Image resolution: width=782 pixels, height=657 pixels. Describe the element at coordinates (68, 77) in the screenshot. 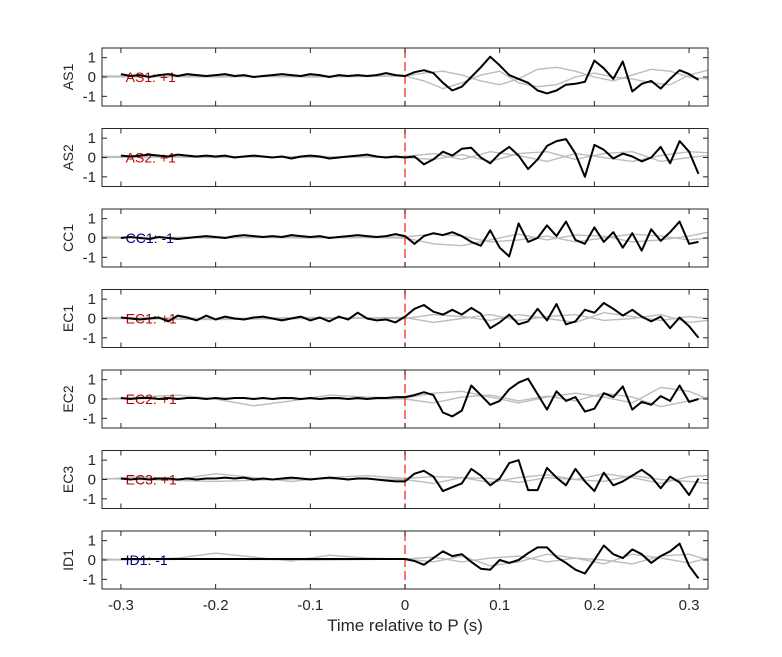

I see `y-axis-label: AS1` at that location.